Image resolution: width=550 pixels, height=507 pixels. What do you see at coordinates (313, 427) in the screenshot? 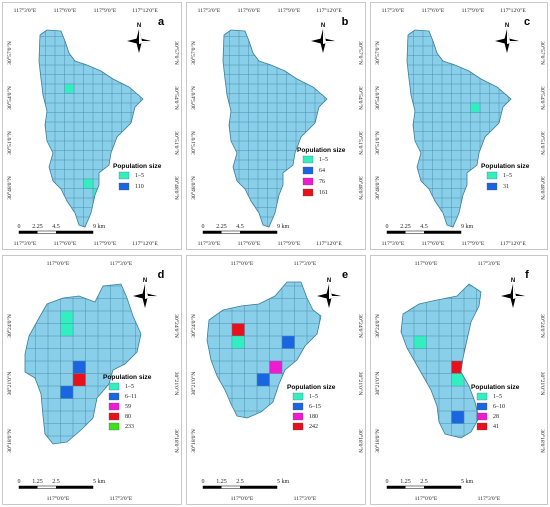
I see `legend-label: 242` at bounding box center [313, 427].